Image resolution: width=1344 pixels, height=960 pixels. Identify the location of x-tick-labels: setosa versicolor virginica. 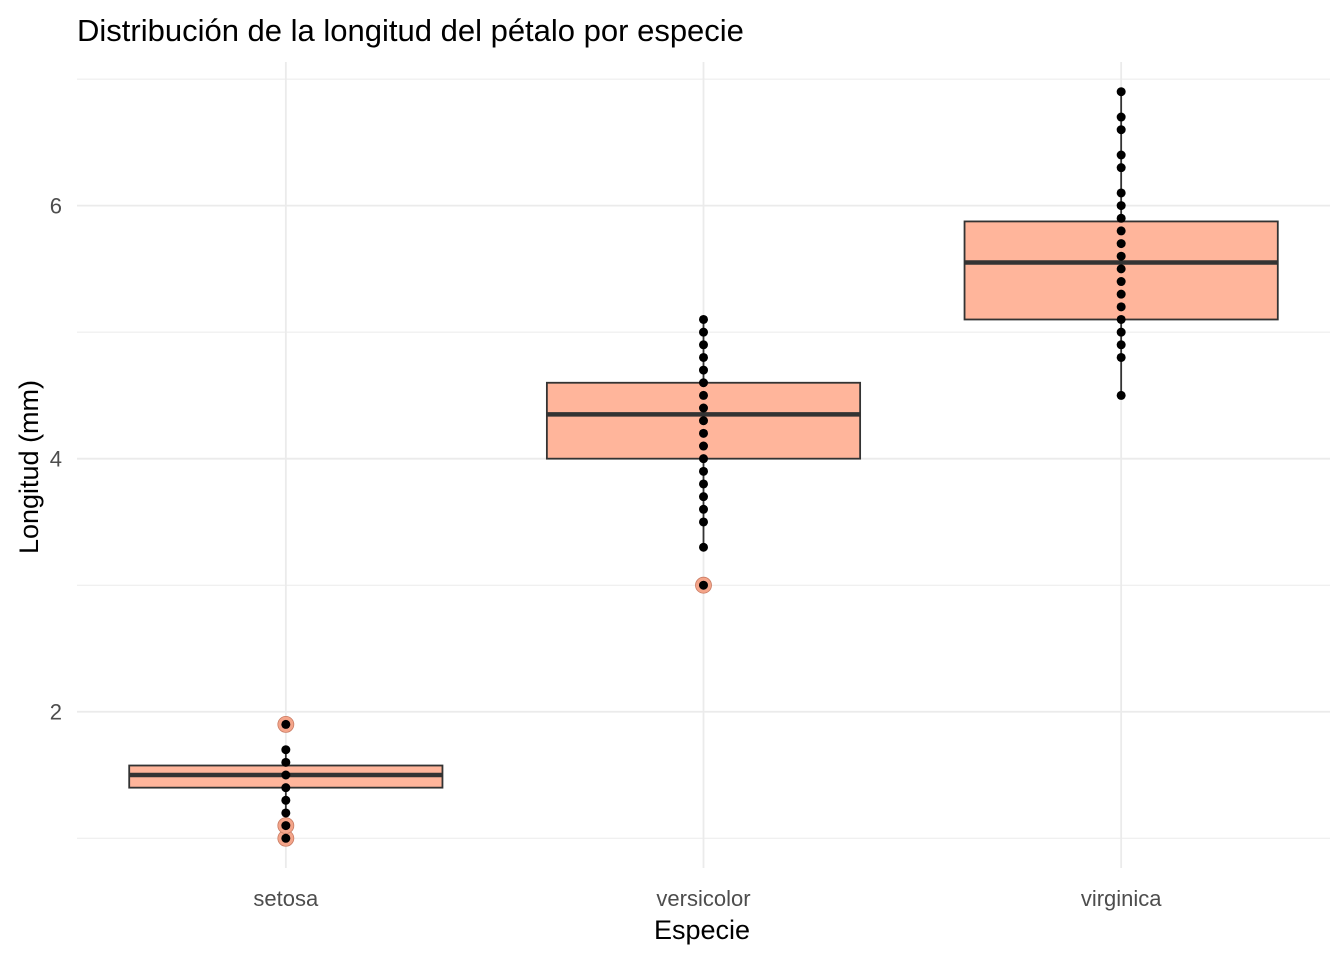
(707, 898).